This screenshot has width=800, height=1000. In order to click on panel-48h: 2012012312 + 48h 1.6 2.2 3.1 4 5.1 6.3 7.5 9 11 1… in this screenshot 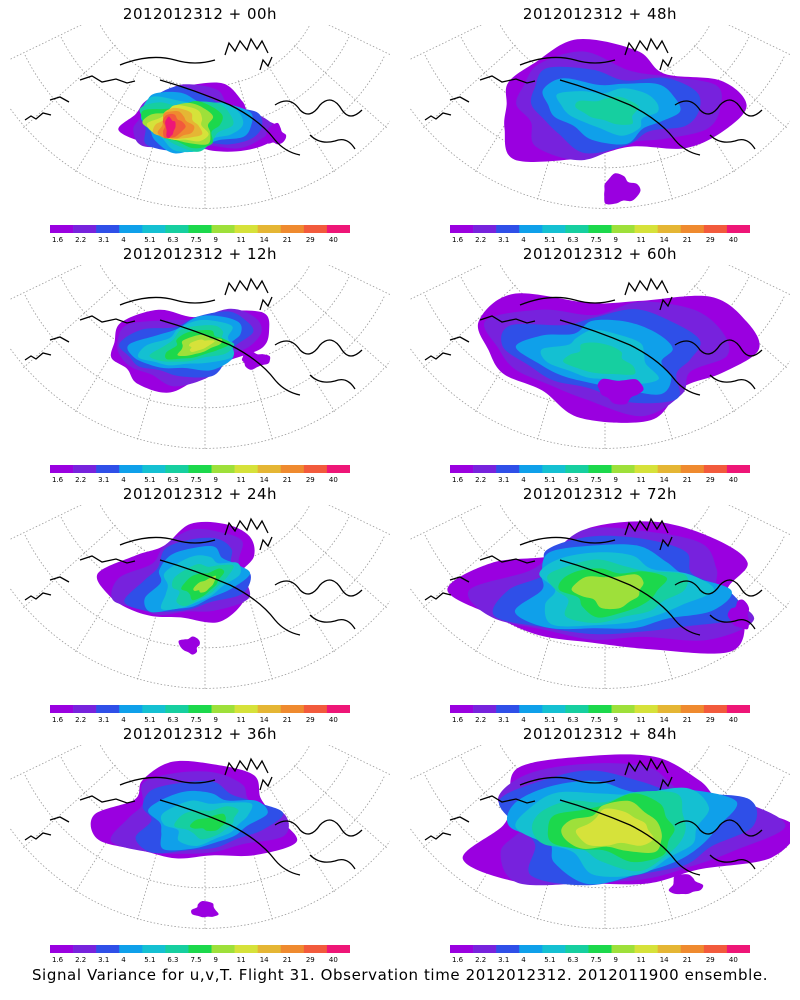, I will do `click(600, 123)`.